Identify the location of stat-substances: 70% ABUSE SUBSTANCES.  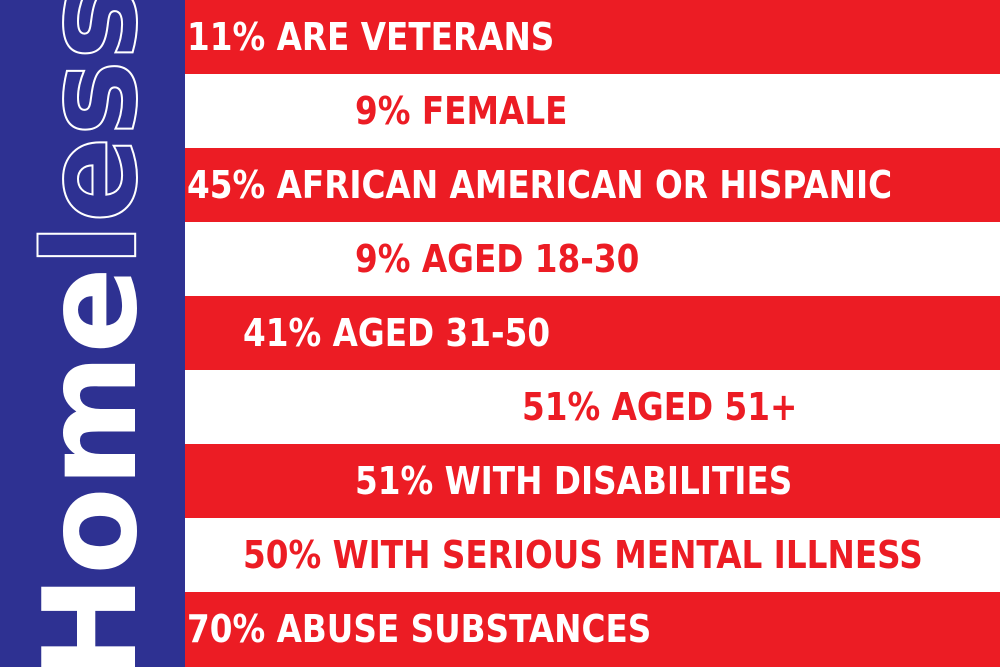
(419, 629).